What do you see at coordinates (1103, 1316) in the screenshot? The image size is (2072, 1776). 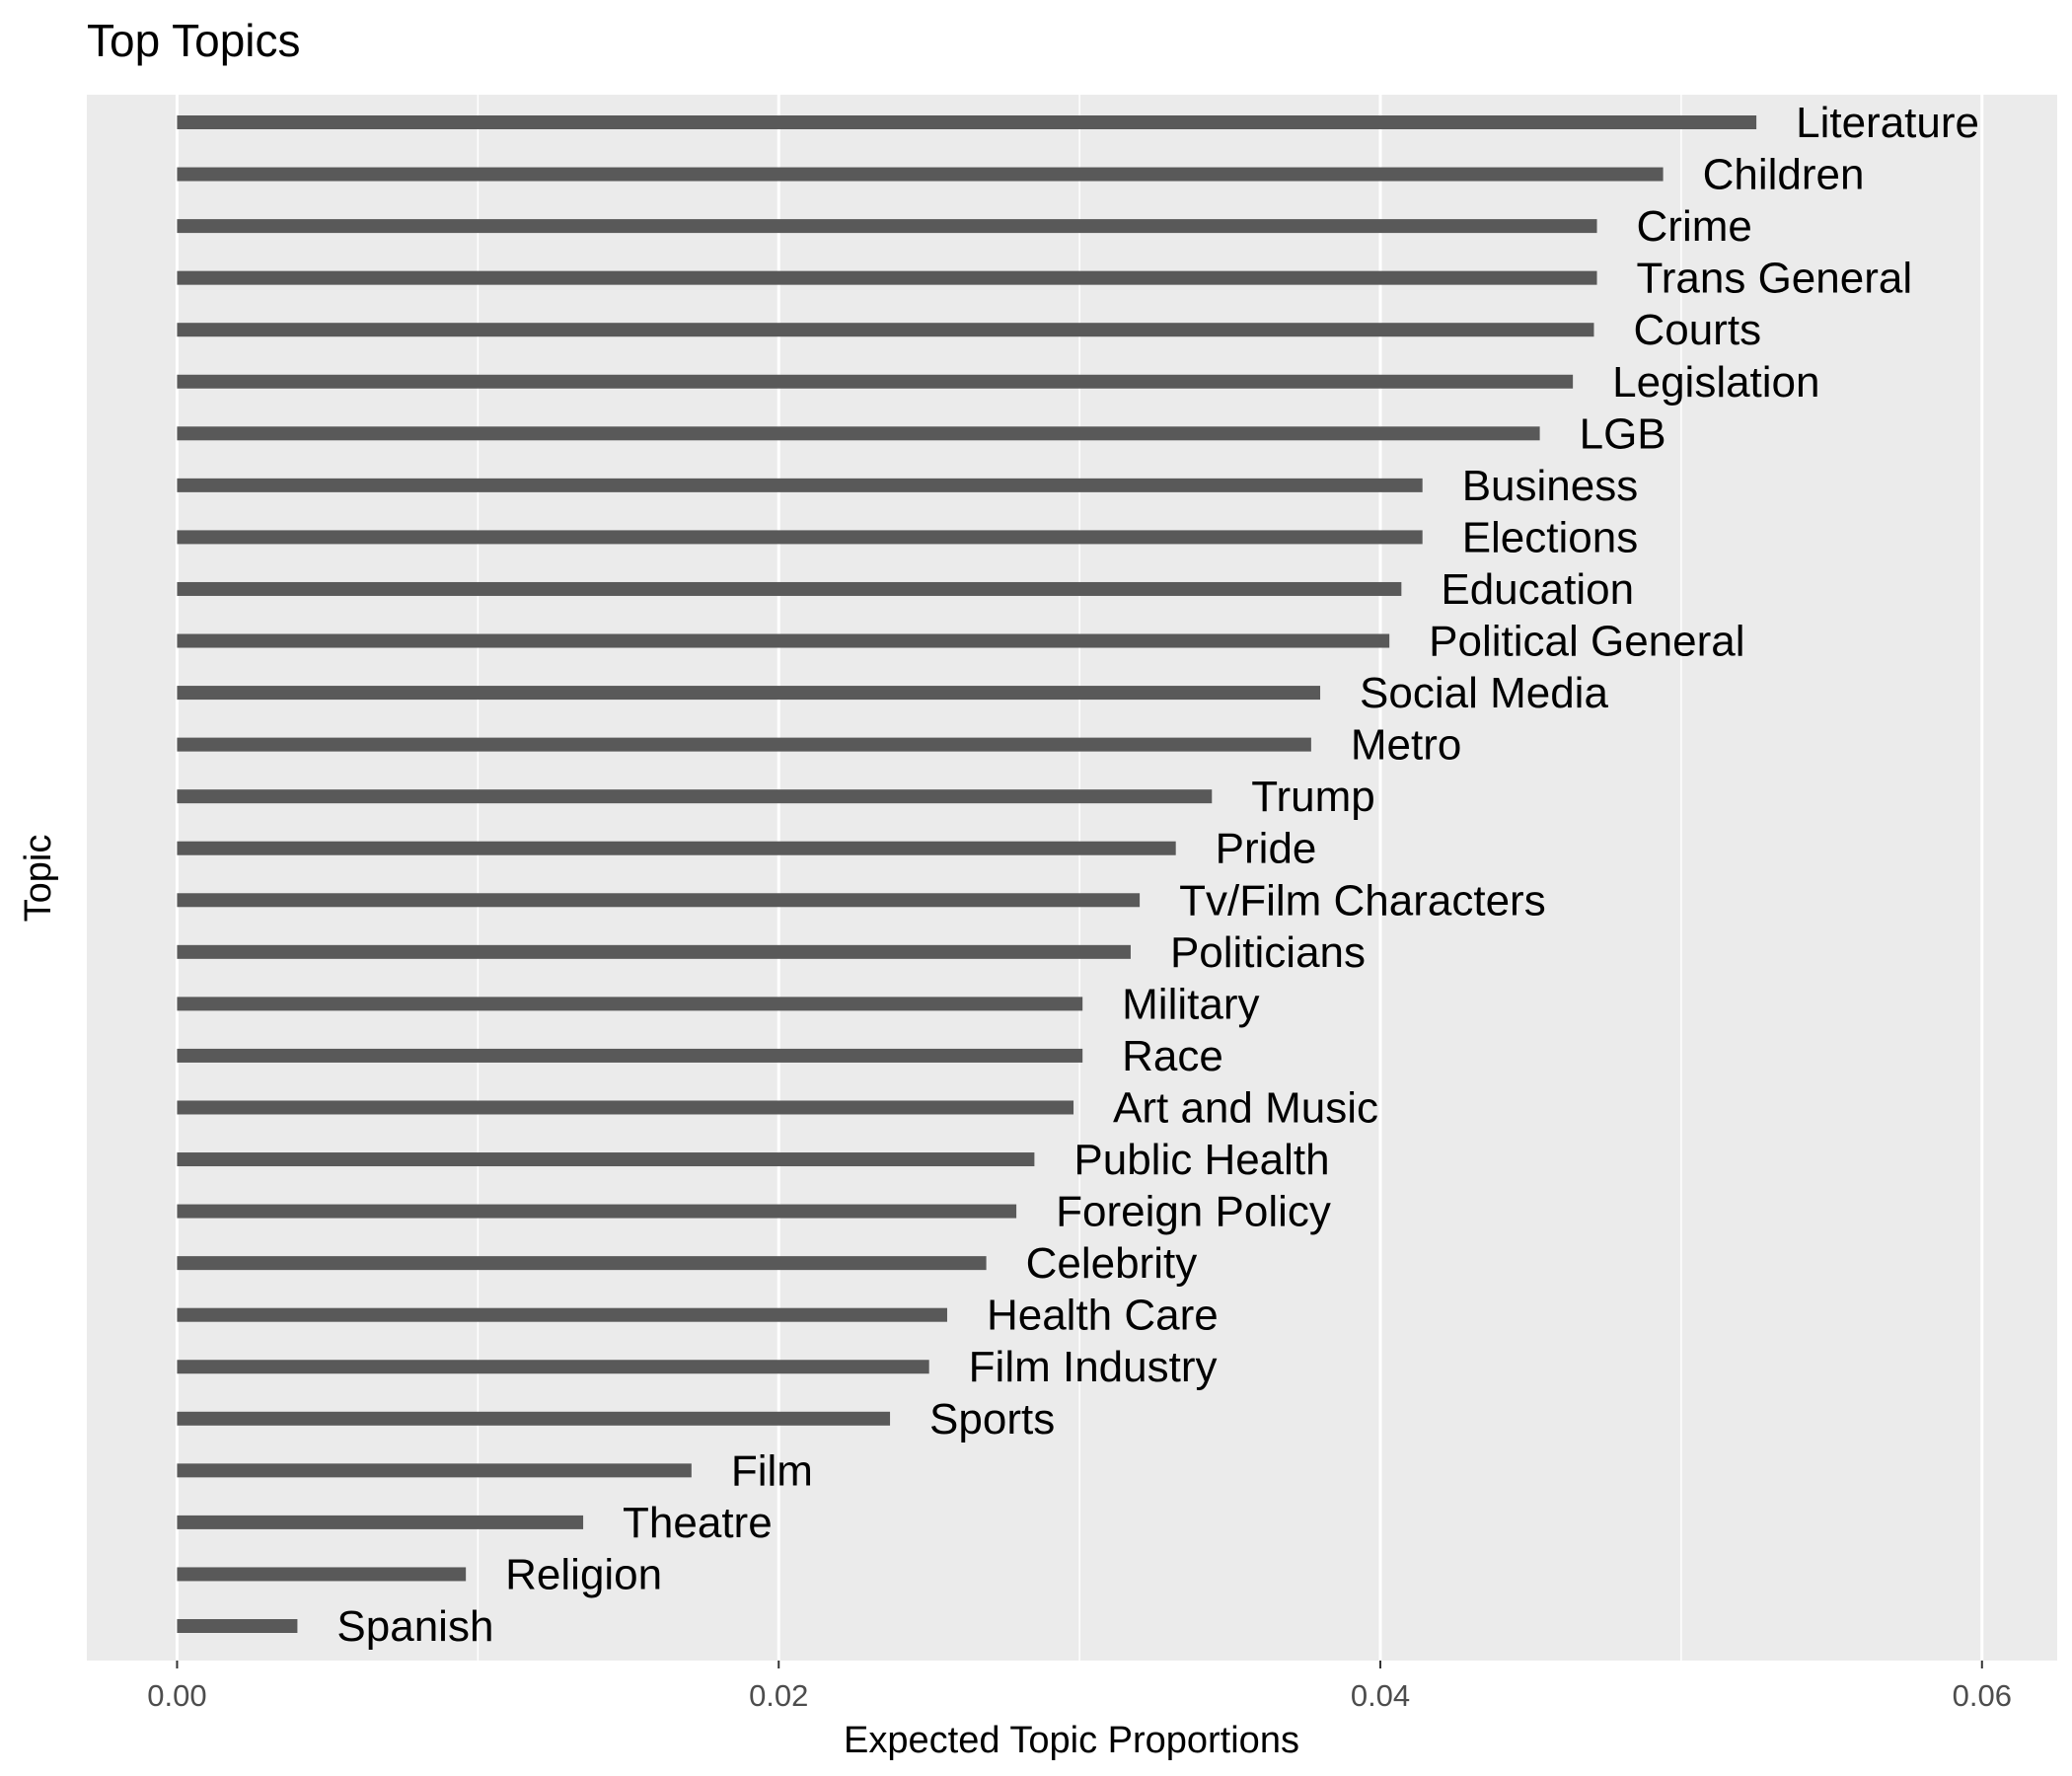 I see `bar-label: Health Care` at bounding box center [1103, 1316].